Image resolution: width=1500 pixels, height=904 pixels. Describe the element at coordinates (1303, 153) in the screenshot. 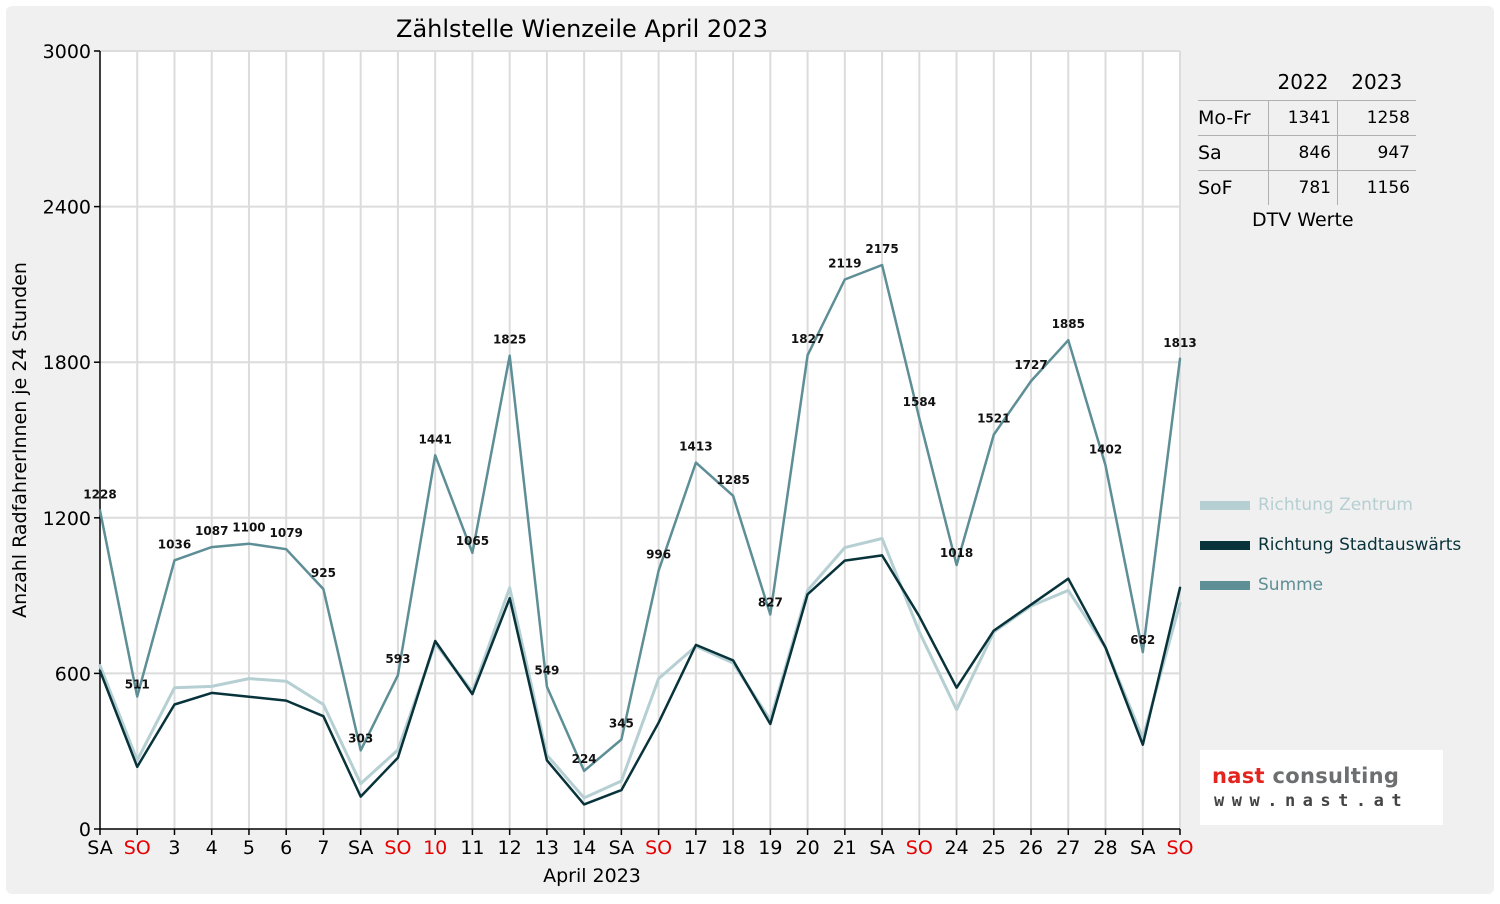

I see `dtv-value-2022: 846` at that location.